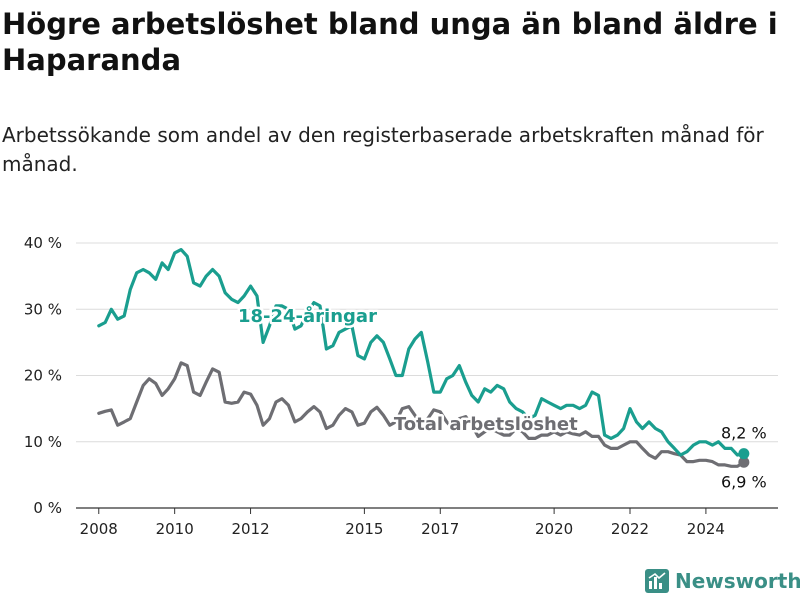 The width and height of the screenshot is (800, 600). Describe the element at coordinates (307, 316) in the screenshot. I see `series-label: 18-24-åringar` at that location.